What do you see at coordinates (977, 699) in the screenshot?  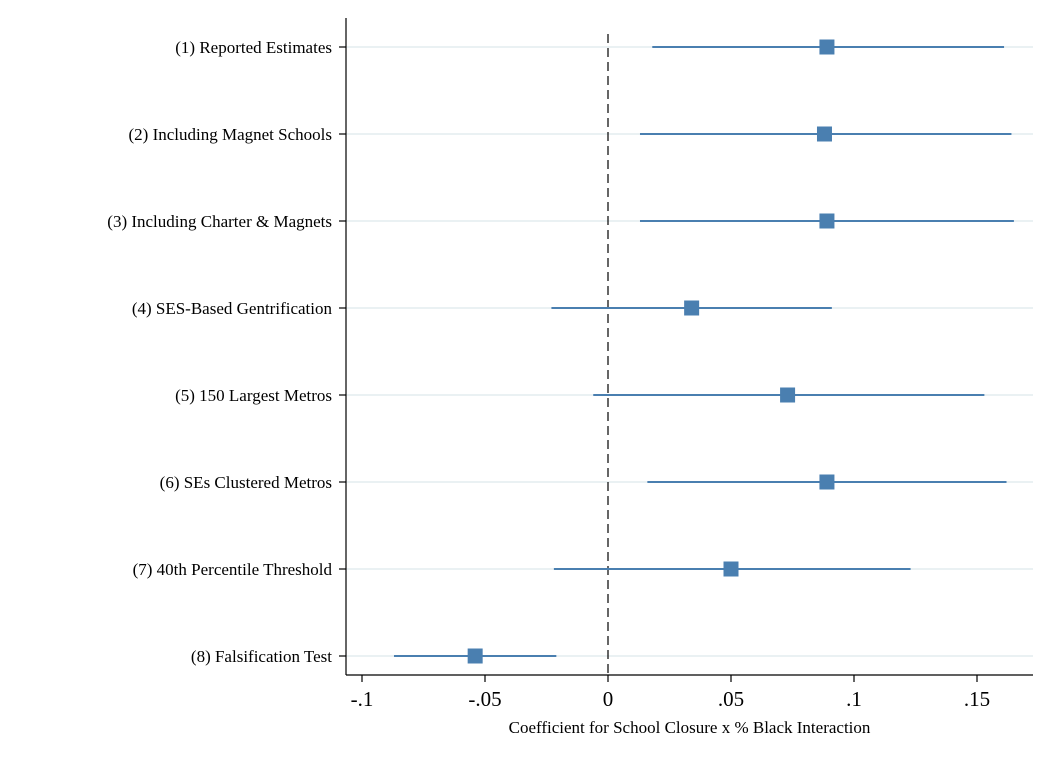 I see `x-tick-label: .15` at bounding box center [977, 699].